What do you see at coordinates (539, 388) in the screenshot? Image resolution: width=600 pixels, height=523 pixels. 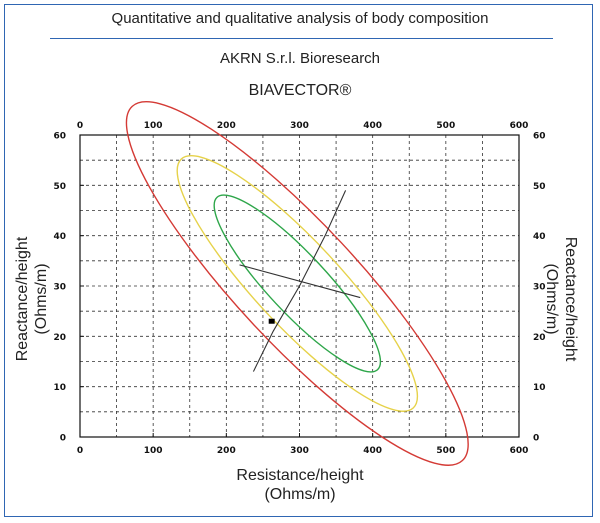 I see `y-tick-label-right: 10` at bounding box center [539, 388].